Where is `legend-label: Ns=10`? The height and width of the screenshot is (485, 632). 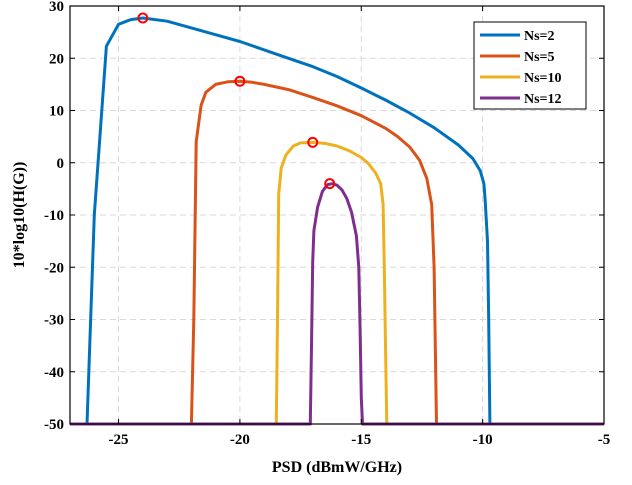 legend-label: Ns=10 is located at coordinates (543, 78).